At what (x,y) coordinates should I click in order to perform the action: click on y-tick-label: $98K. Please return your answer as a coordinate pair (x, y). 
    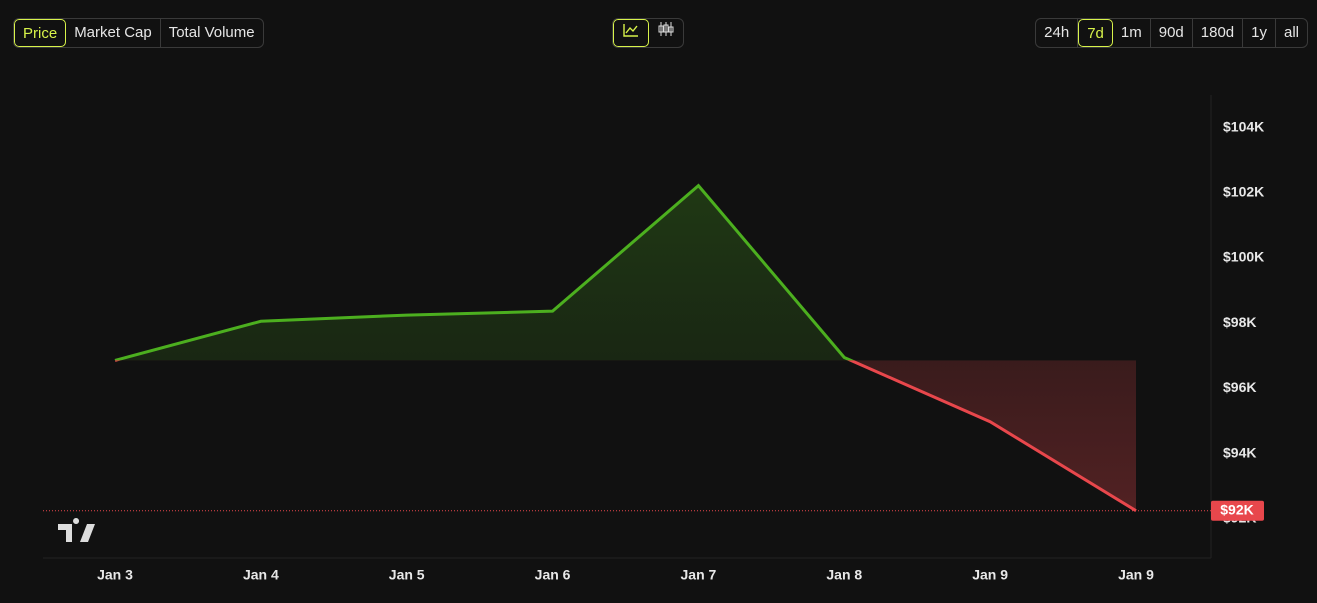
    Looking at the image, I should click on (1239, 322).